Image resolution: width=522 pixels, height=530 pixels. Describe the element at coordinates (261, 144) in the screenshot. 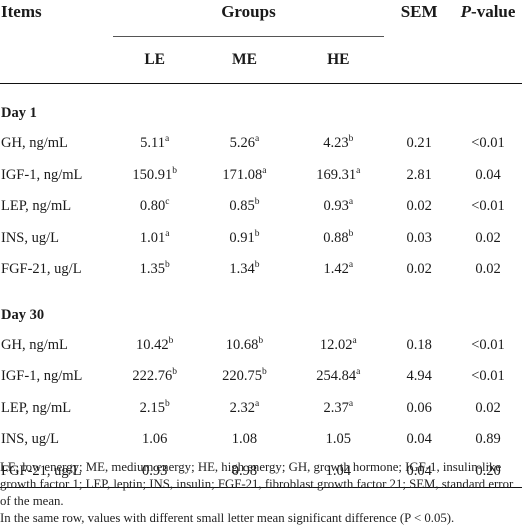

I see `table-row: GH, ng/mL 5.11a 5.26a 4.23b 0.21 <0.01` at that location.